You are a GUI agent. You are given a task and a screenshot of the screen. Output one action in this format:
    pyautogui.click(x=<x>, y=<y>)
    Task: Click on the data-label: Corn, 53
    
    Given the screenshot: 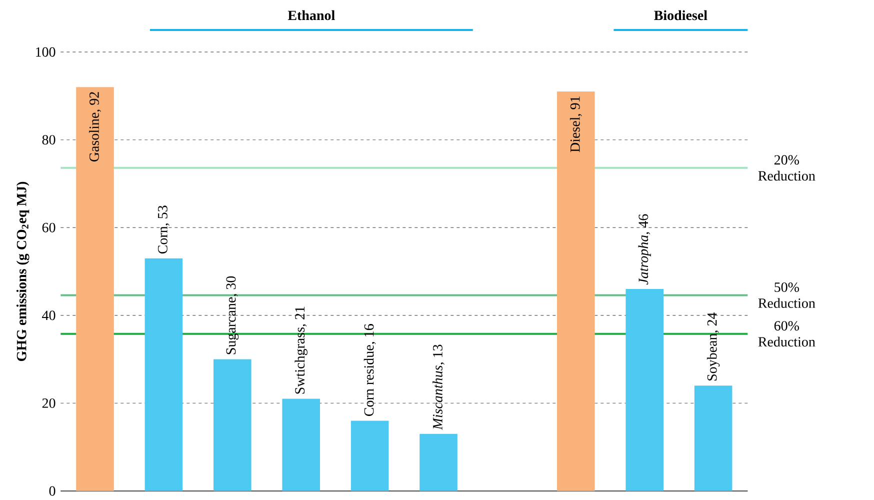 What is the action you would take?
    pyautogui.click(x=164, y=229)
    